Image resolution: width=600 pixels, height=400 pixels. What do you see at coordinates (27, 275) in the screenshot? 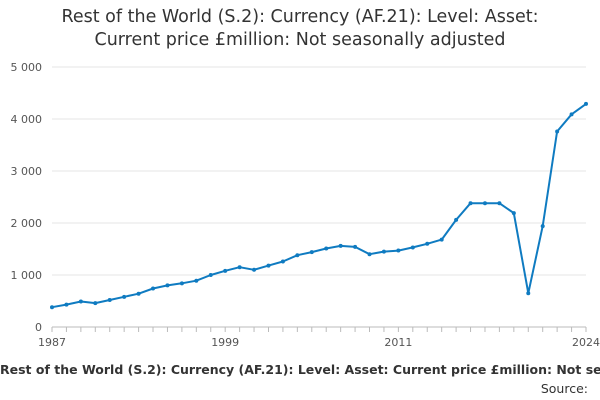
I see `y-tick-label: 1 000` at bounding box center [27, 275].